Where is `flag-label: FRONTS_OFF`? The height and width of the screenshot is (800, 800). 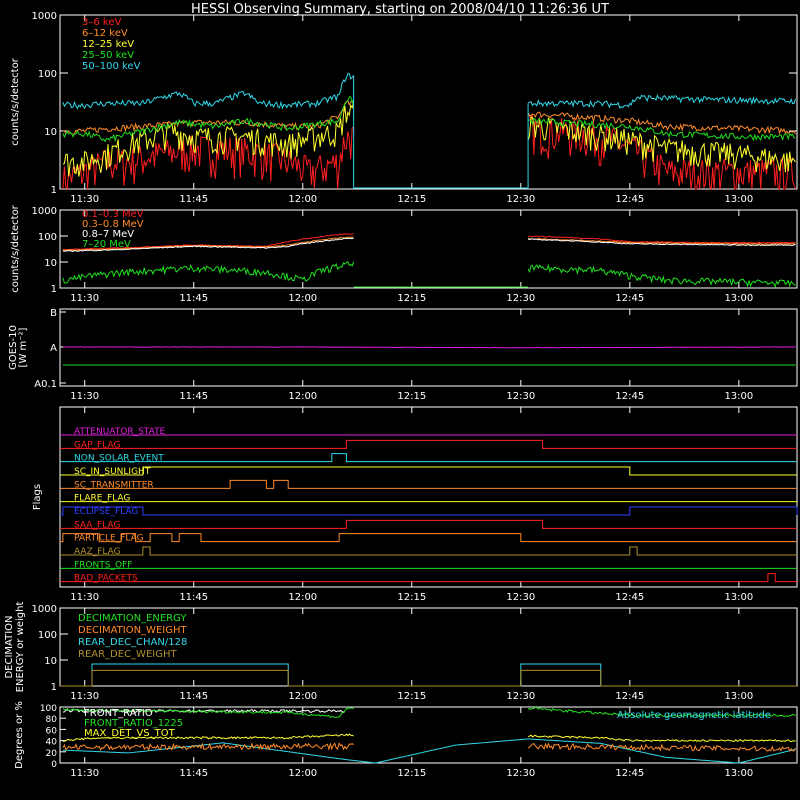
flag-label: FRONTS_OFF is located at coordinates (103, 565).